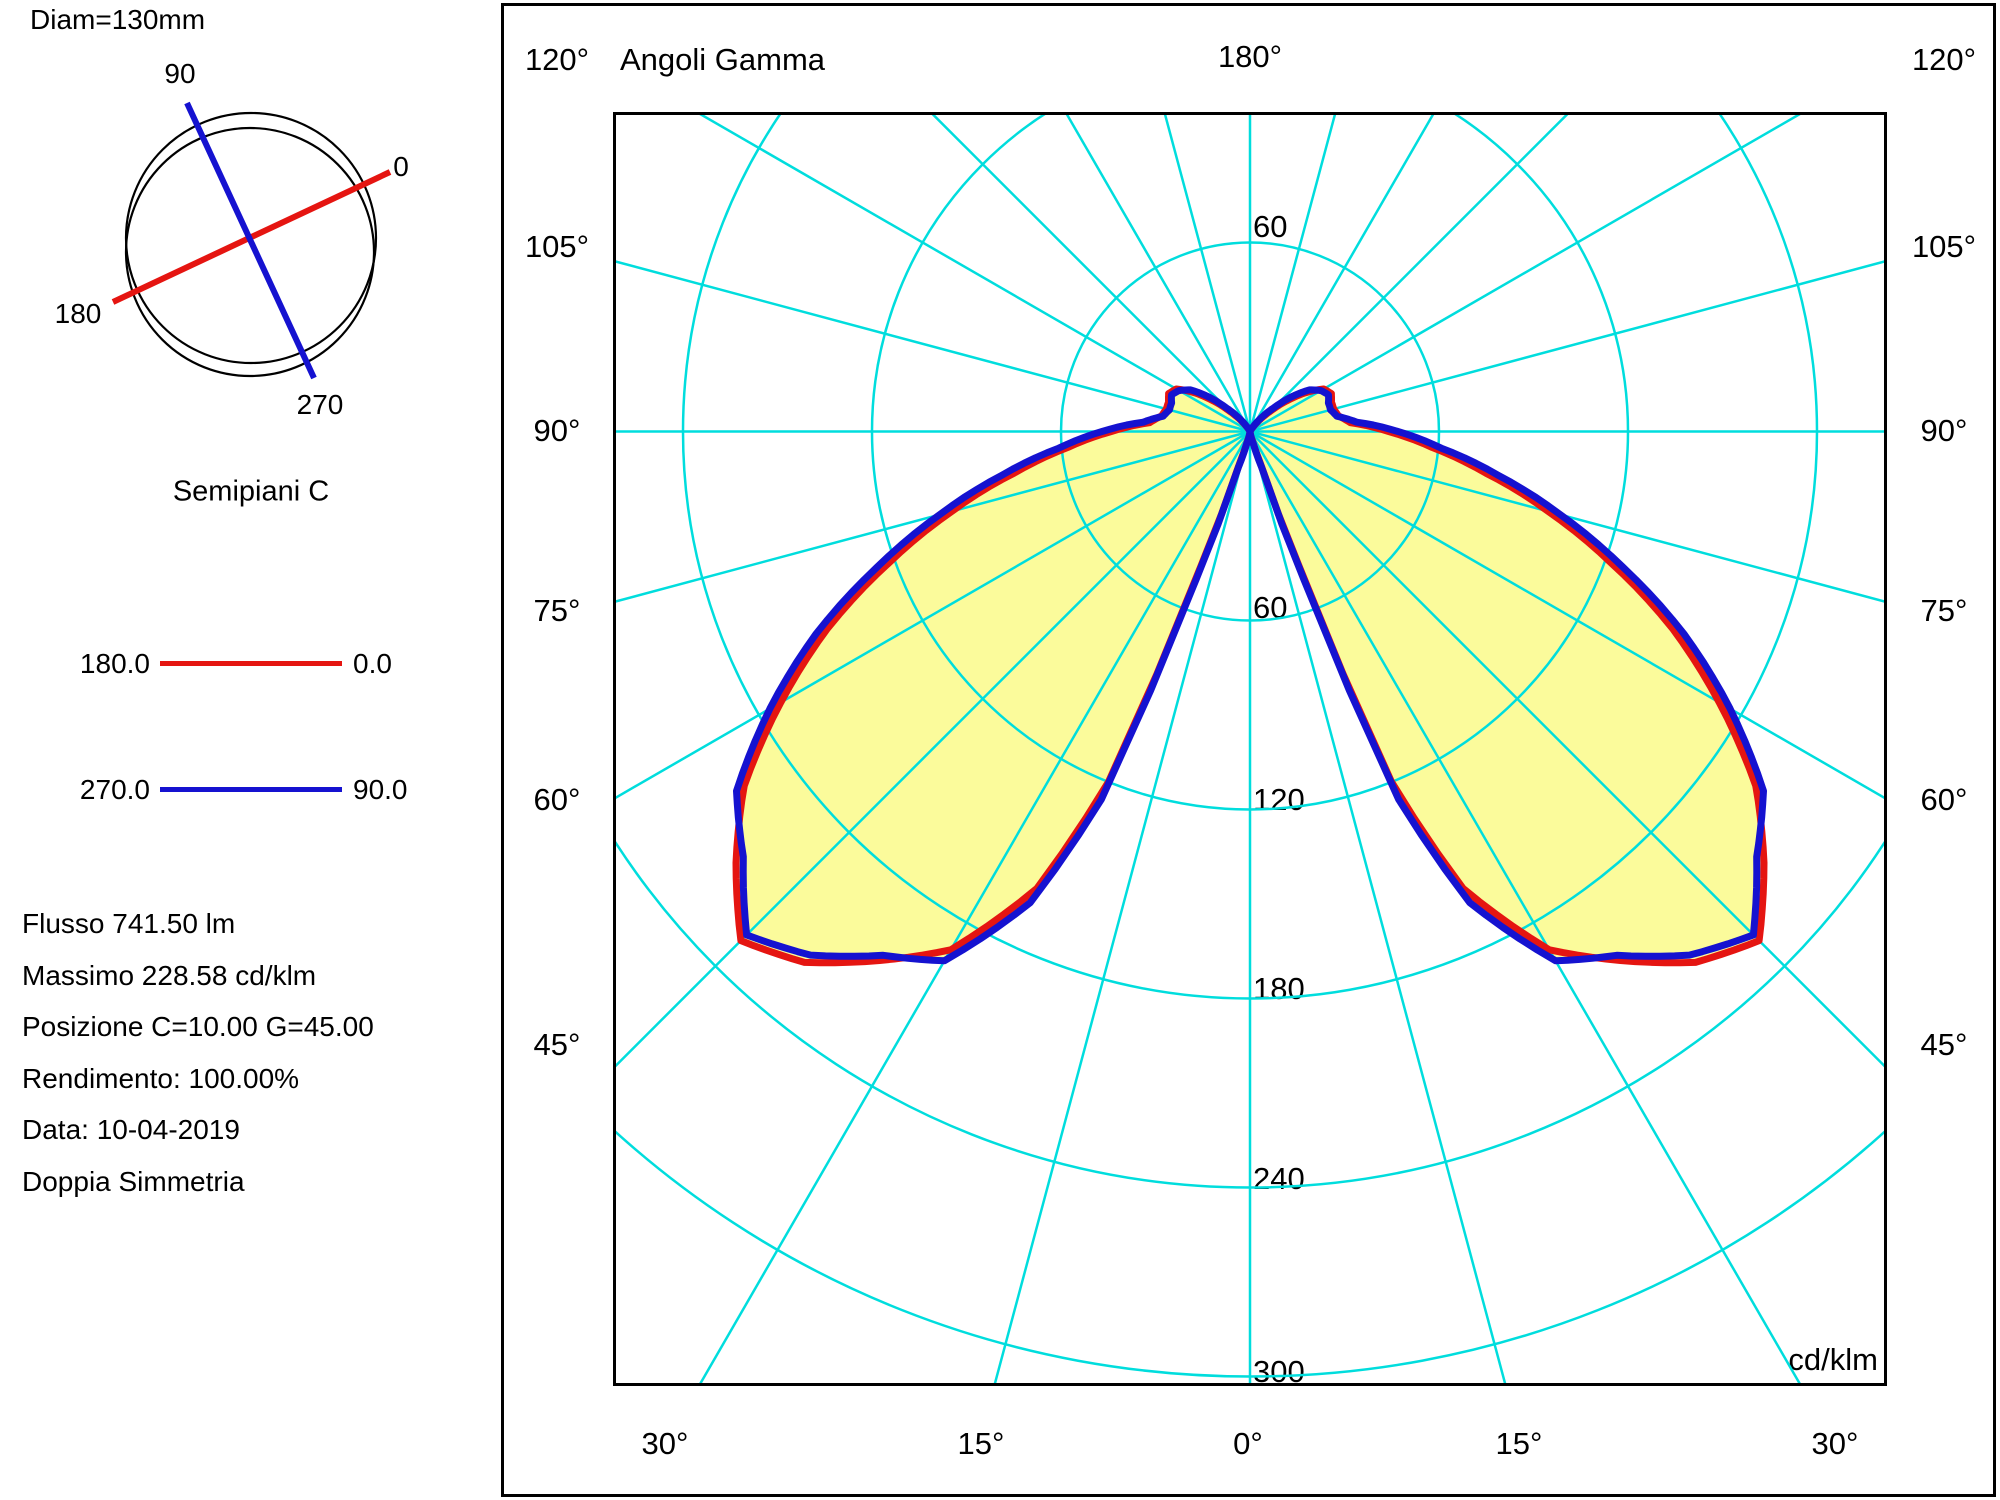 The width and height of the screenshot is (2000, 1500). What do you see at coordinates (161, 1078) in the screenshot?
I see `efficiency-text: Rendimento: 100.00%` at bounding box center [161, 1078].